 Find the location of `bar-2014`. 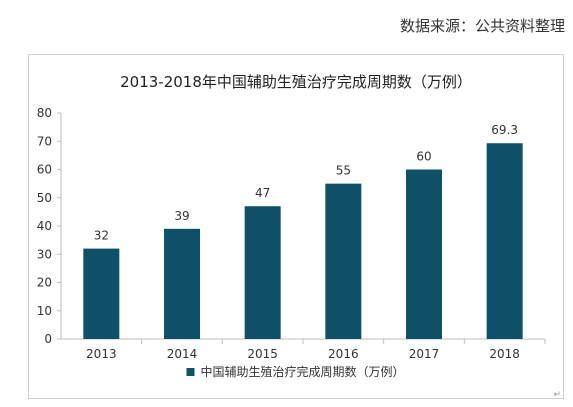

bar-2014 is located at coordinates (182, 283).